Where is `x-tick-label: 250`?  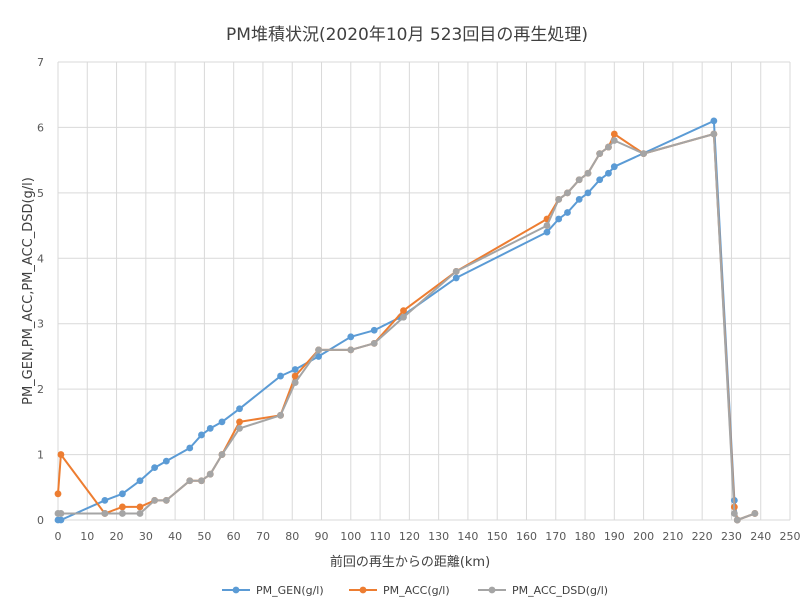
x-tick-label: 250 is located at coordinates (790, 536).